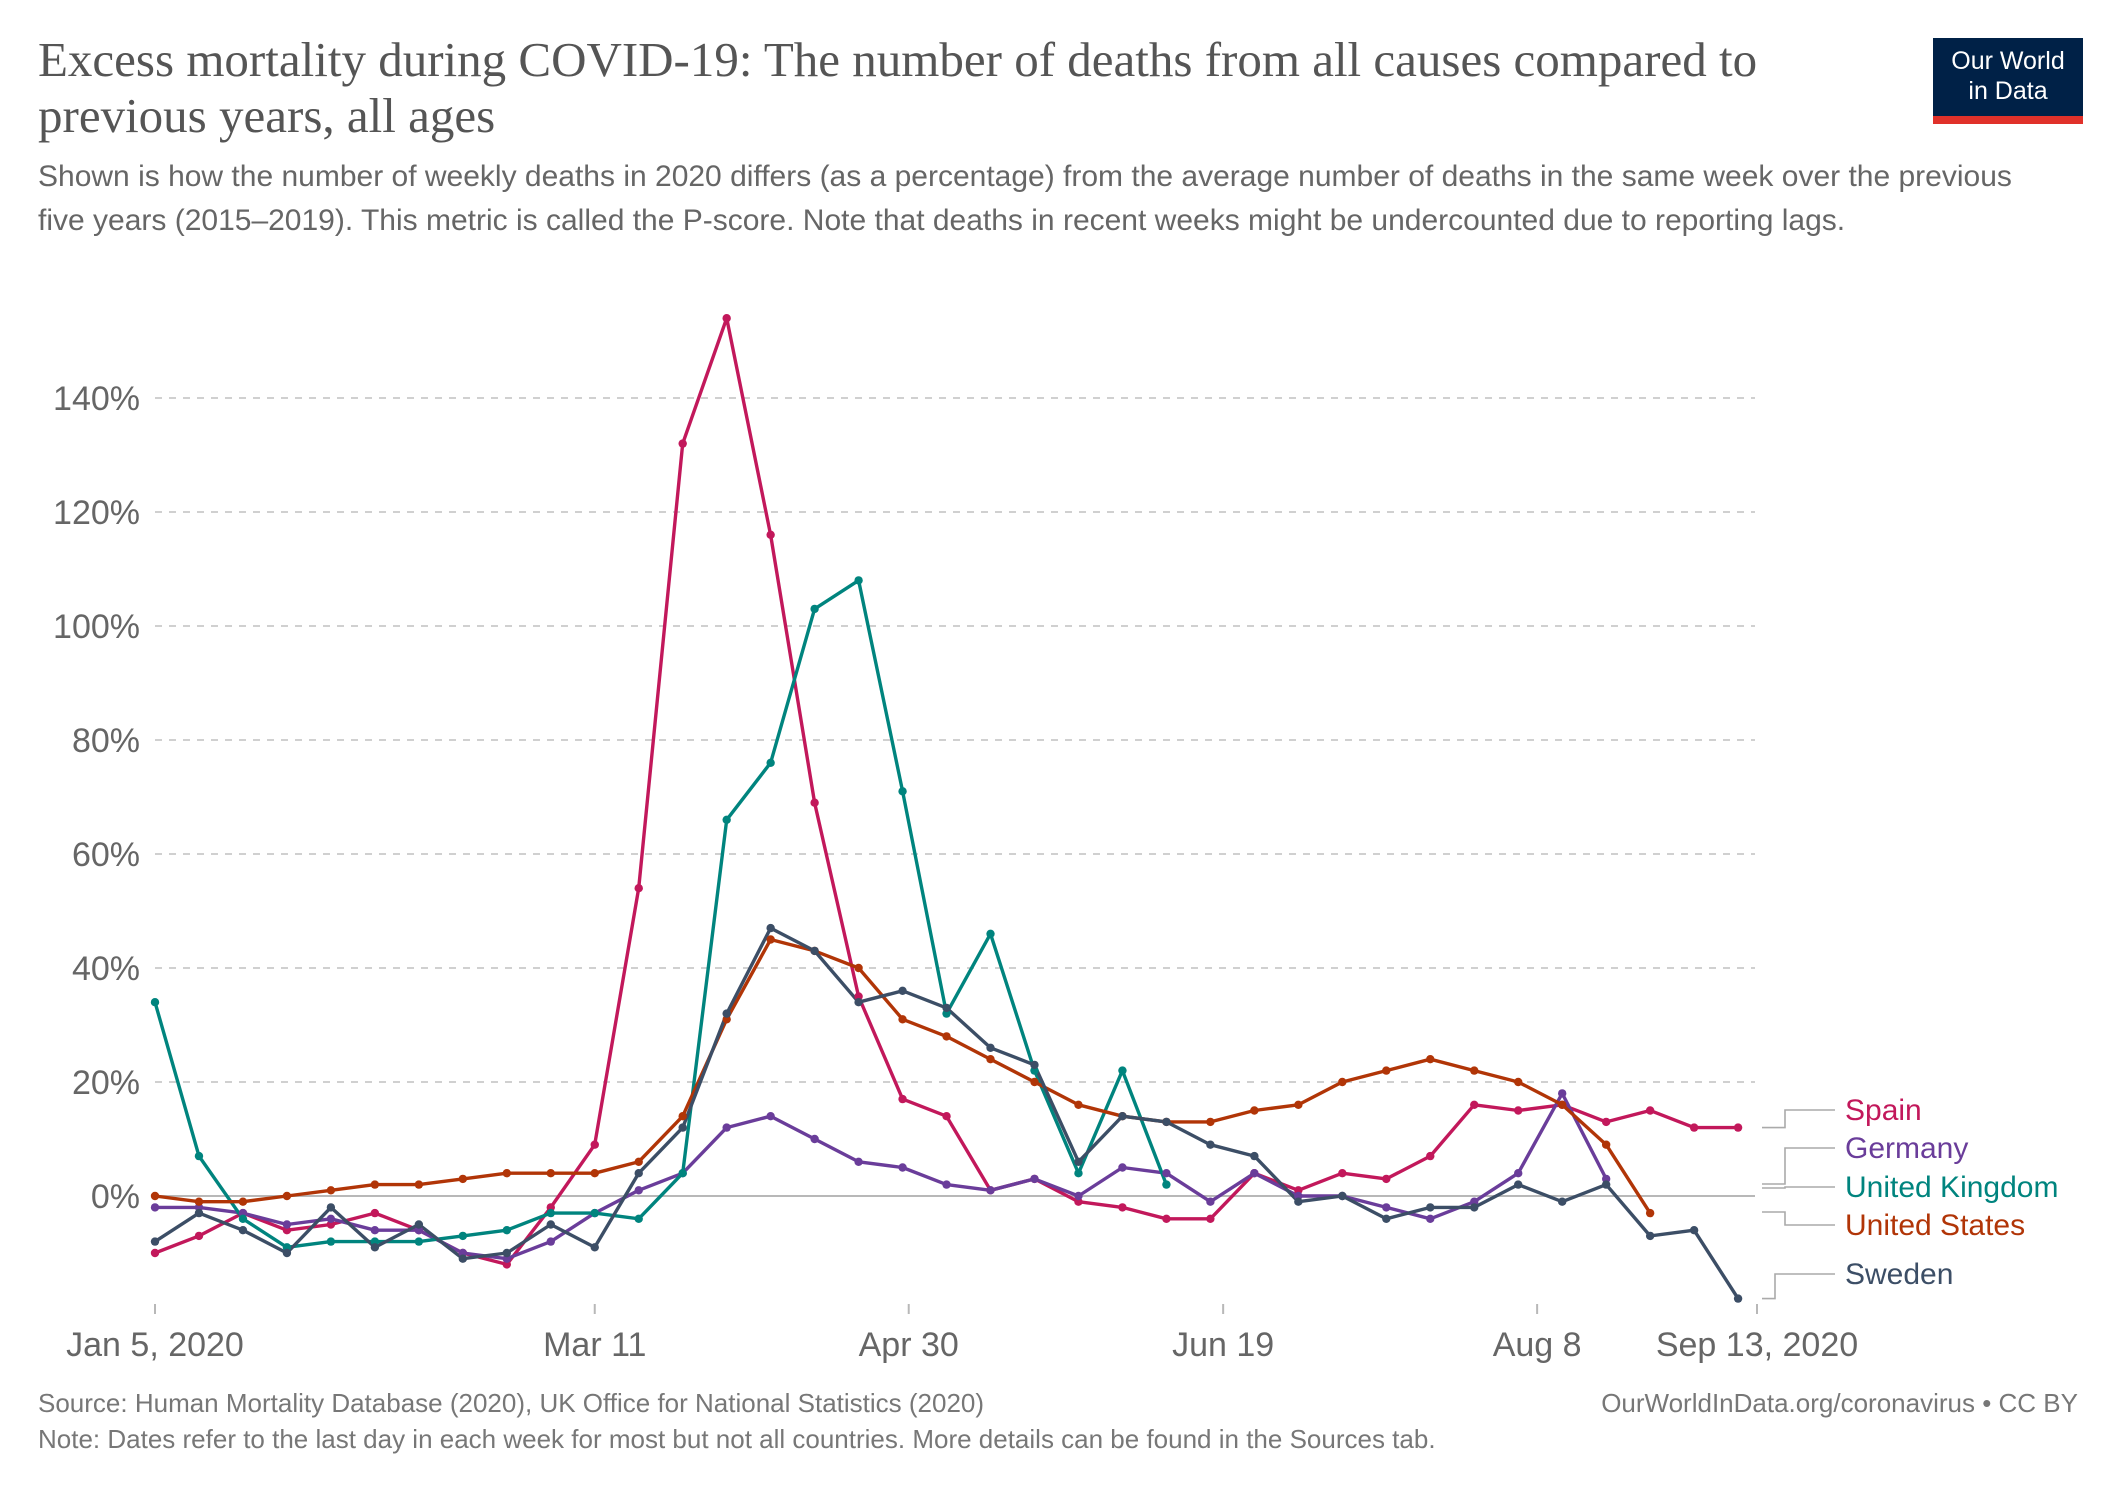 This screenshot has height=1491, width=2112. Describe the element at coordinates (880, 1176) in the screenshot. I see `series-line-germany` at that location.